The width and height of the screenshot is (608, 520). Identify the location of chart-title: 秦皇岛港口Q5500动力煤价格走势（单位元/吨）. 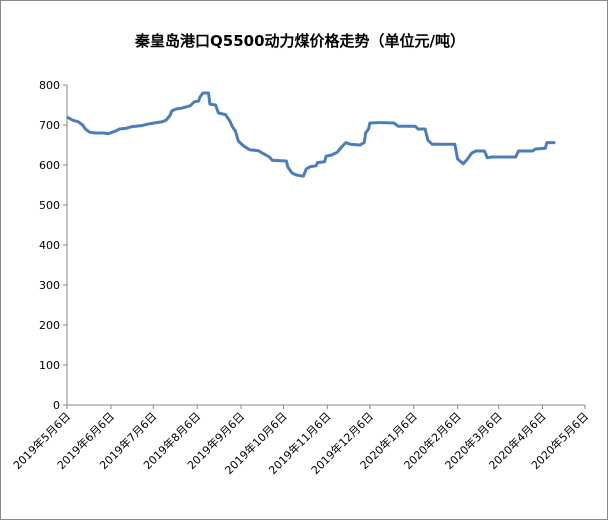
(299, 41).